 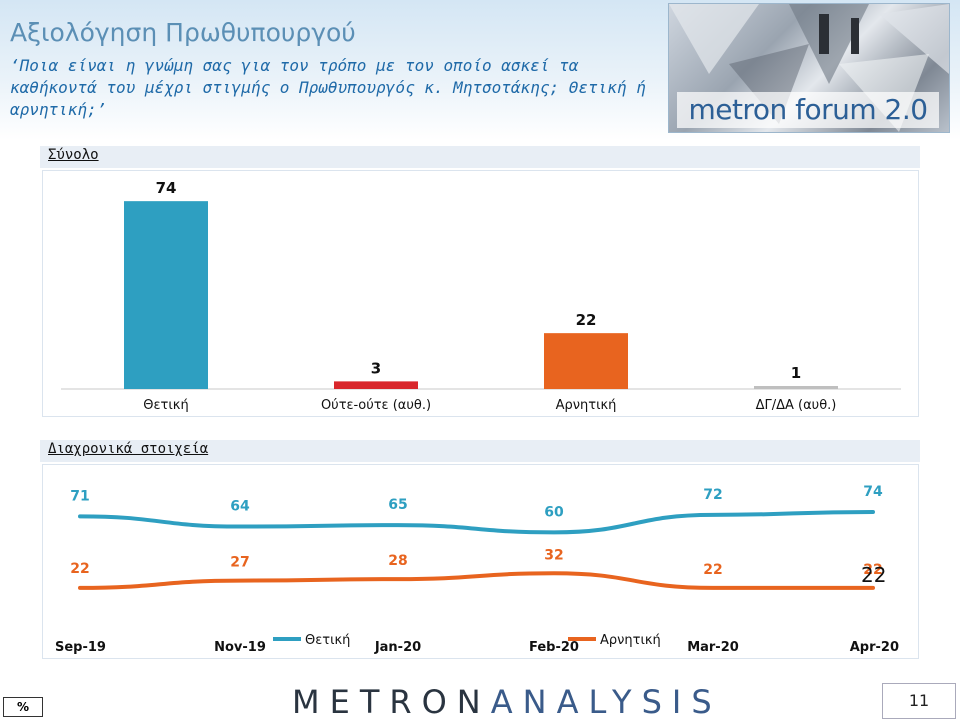 I want to click on bar-value-label: 22, so click(x=586, y=320).